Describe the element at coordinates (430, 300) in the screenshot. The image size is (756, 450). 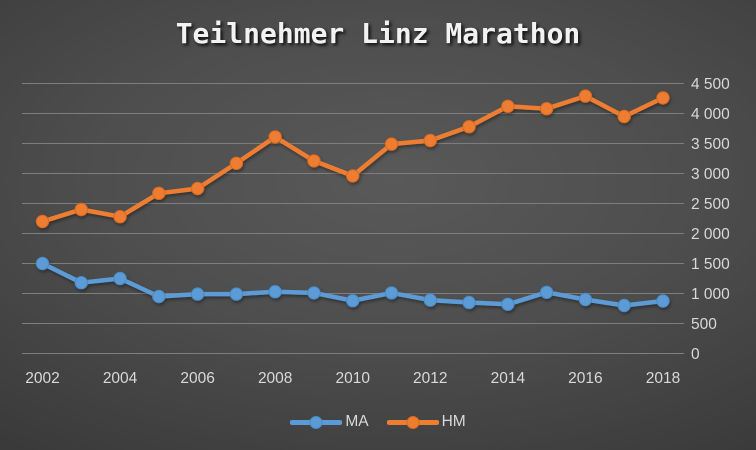
I see `ma-marker-2012` at that location.